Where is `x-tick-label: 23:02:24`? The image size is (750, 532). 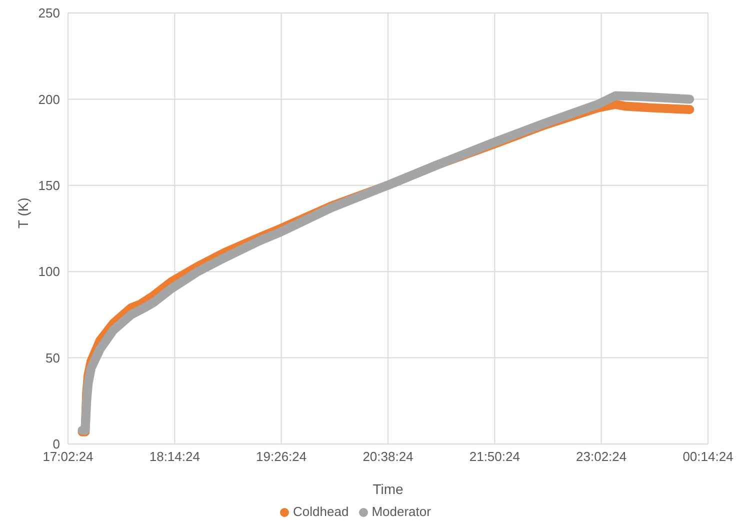
x-tick-label: 23:02:24 is located at coordinates (601, 456).